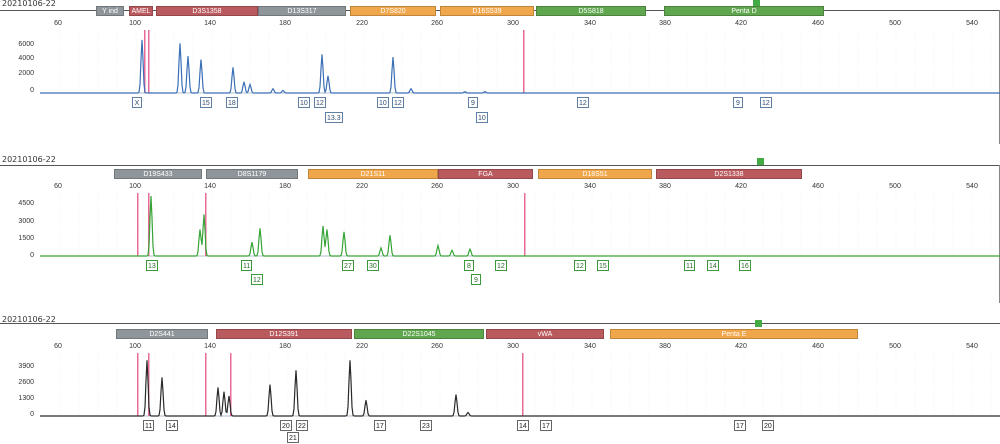  Describe the element at coordinates (232, 102) in the screenshot. I see `allele-call: 18` at that location.